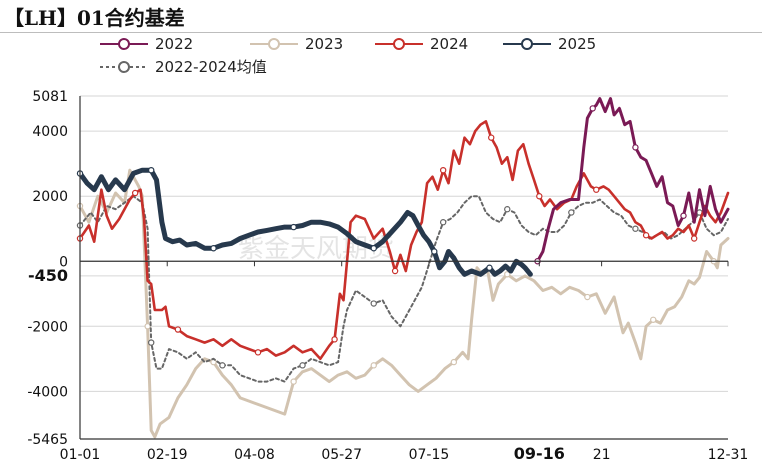  What do you see at coordinates (577, 44) in the screenshot?
I see `legend-label-2025: 2025` at bounding box center [577, 44].